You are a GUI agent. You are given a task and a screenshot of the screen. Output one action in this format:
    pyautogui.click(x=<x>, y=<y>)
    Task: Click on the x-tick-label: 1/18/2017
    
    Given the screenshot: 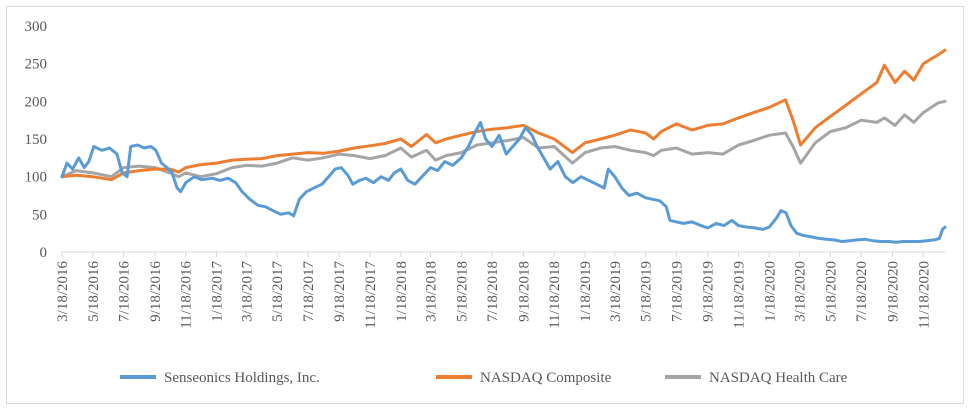 What is the action you would take?
    pyautogui.click(x=217, y=291)
    